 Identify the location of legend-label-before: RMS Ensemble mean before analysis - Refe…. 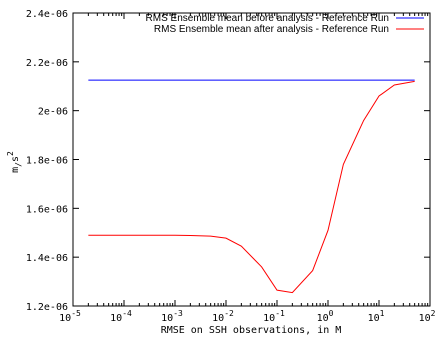
(267, 18).